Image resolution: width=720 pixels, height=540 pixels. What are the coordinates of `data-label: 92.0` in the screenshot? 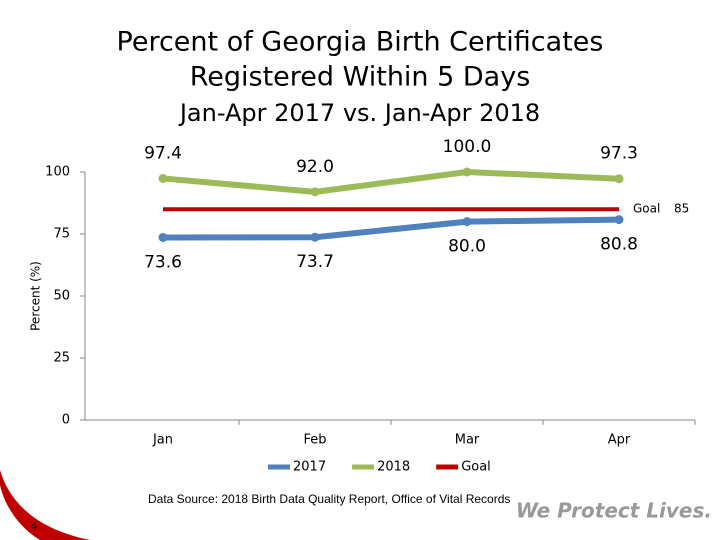 It's located at (315, 167).